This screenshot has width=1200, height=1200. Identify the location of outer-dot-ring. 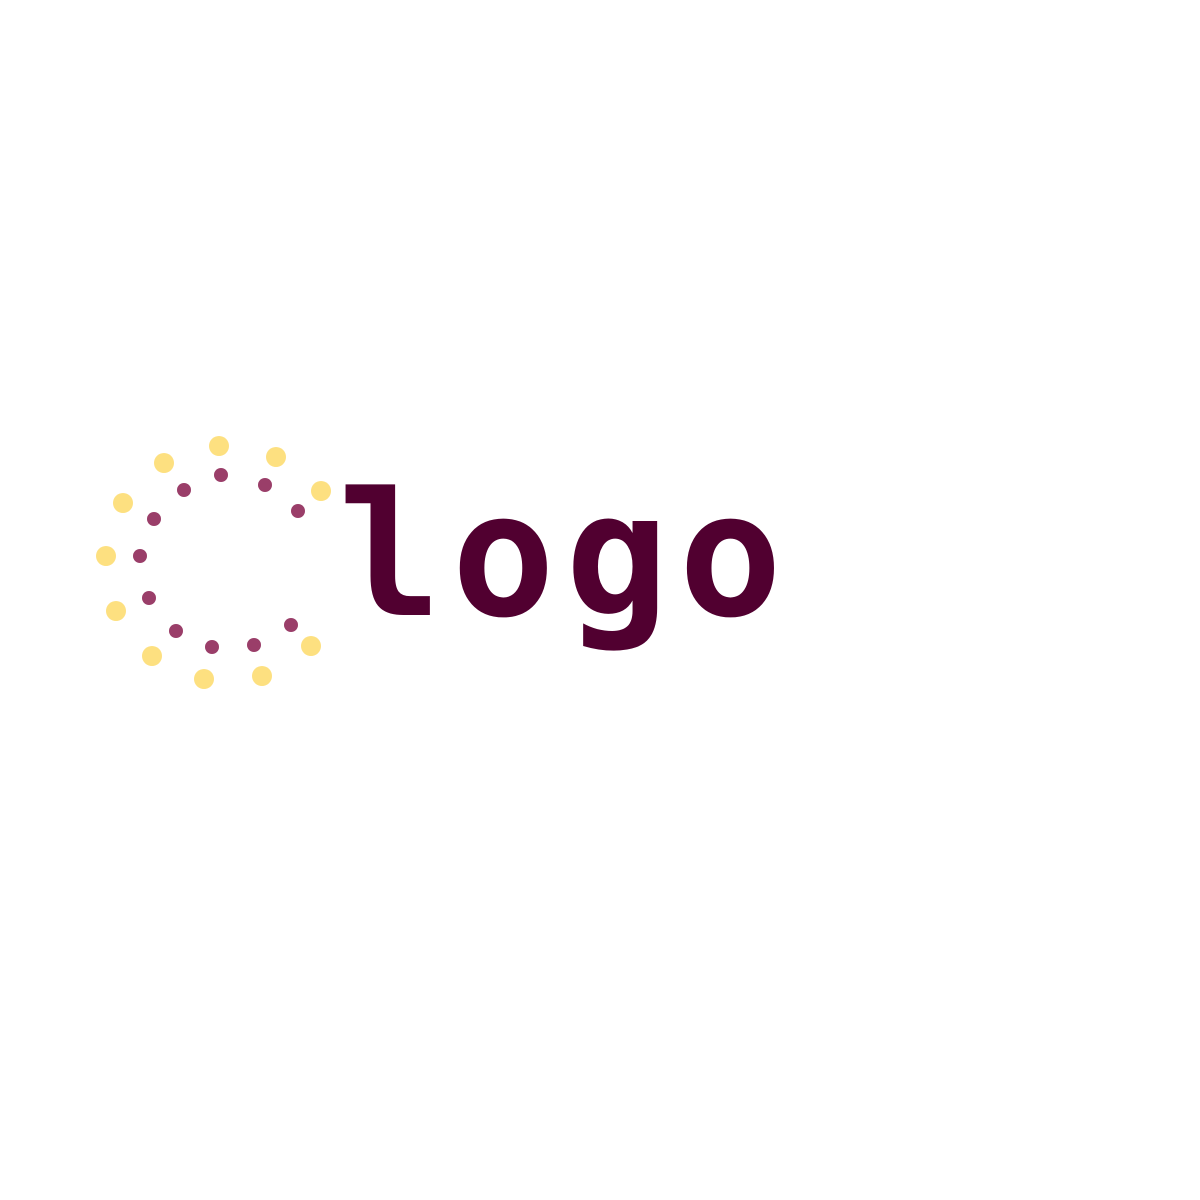
(213, 562).